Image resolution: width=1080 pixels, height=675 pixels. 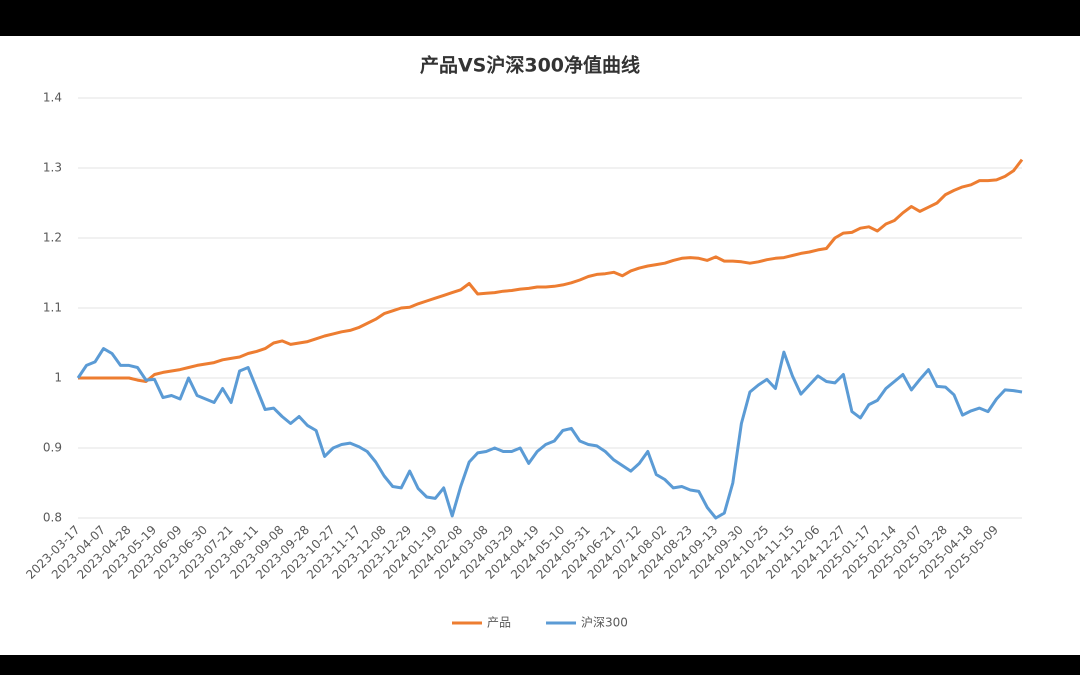 What do you see at coordinates (530, 65) in the screenshot?
I see `chart-title: 产品VS沪深300净值曲线` at bounding box center [530, 65].